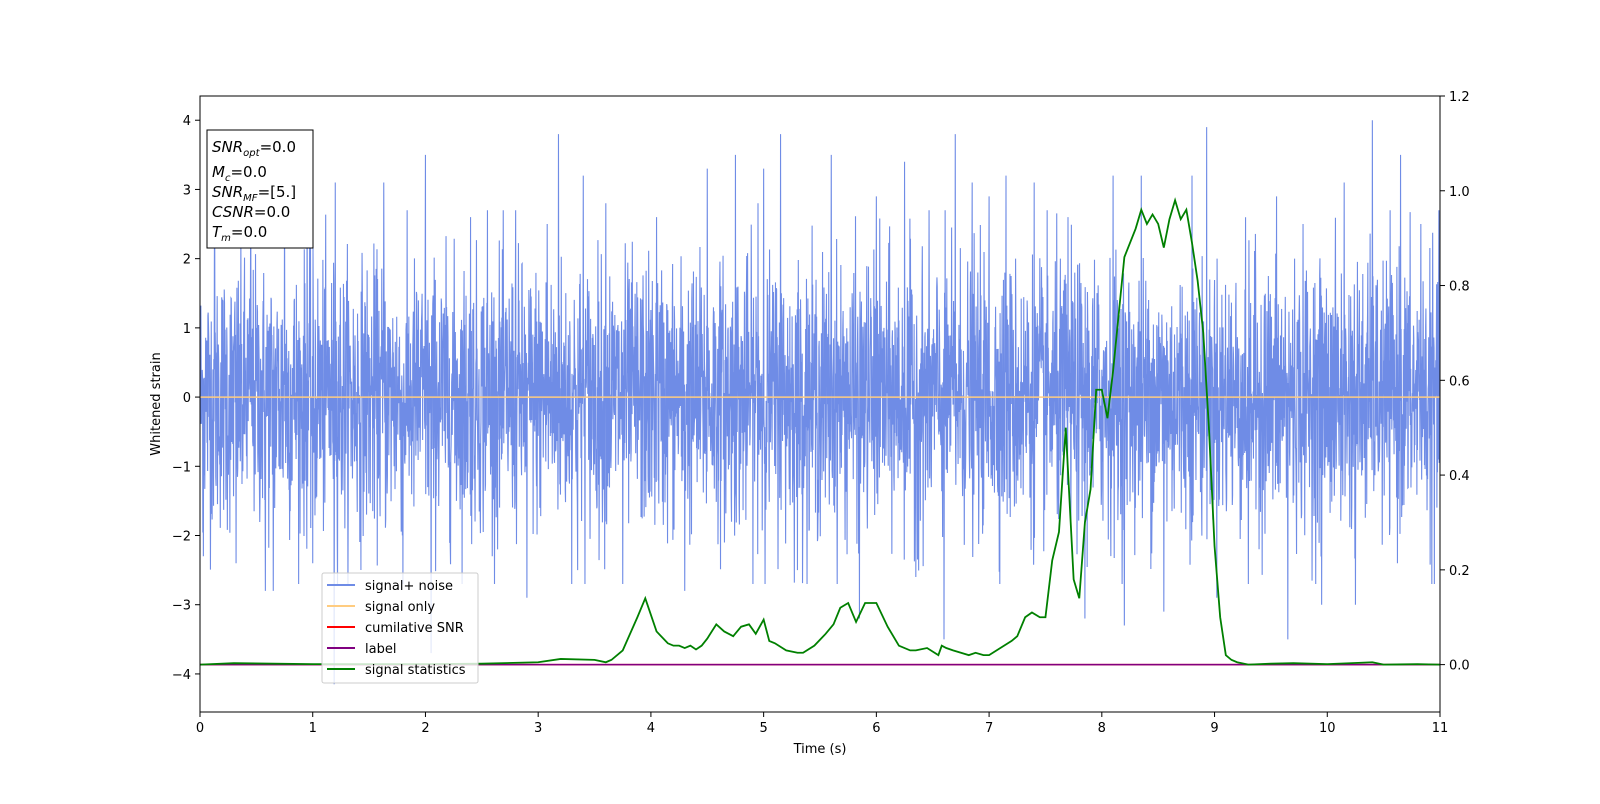 Image resolution: width=1600 pixels, height=804 pixels. What do you see at coordinates (425, 728) in the screenshot?
I see `x-tick-label: 2` at bounding box center [425, 728].